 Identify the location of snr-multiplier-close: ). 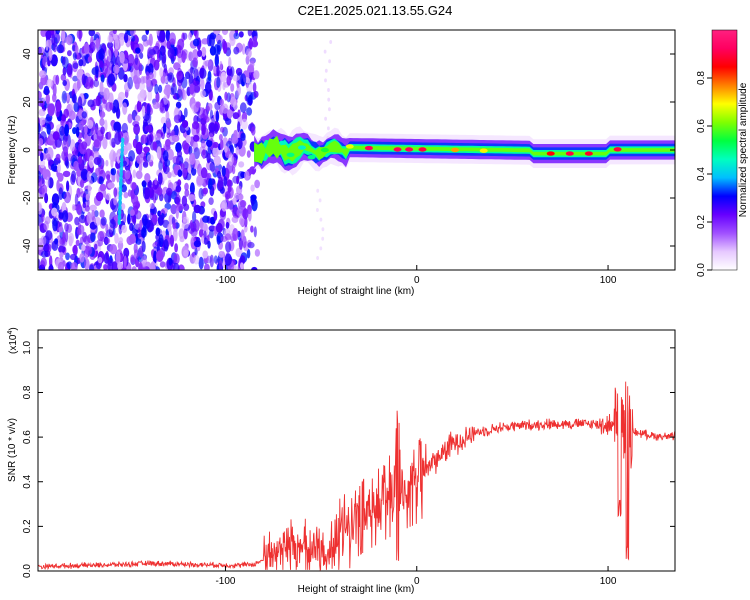
(13, 328).